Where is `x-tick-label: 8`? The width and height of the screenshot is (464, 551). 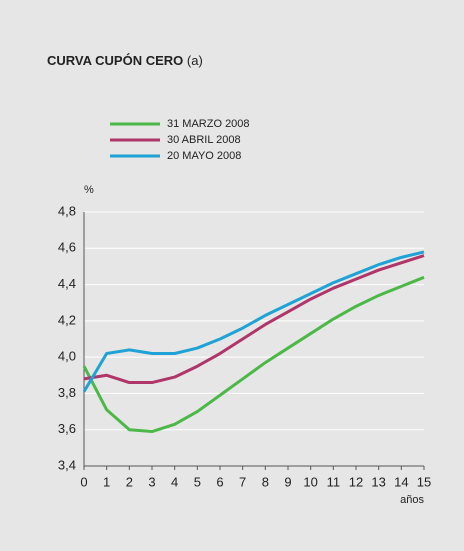
x-tick-label: 8 is located at coordinates (265, 481).